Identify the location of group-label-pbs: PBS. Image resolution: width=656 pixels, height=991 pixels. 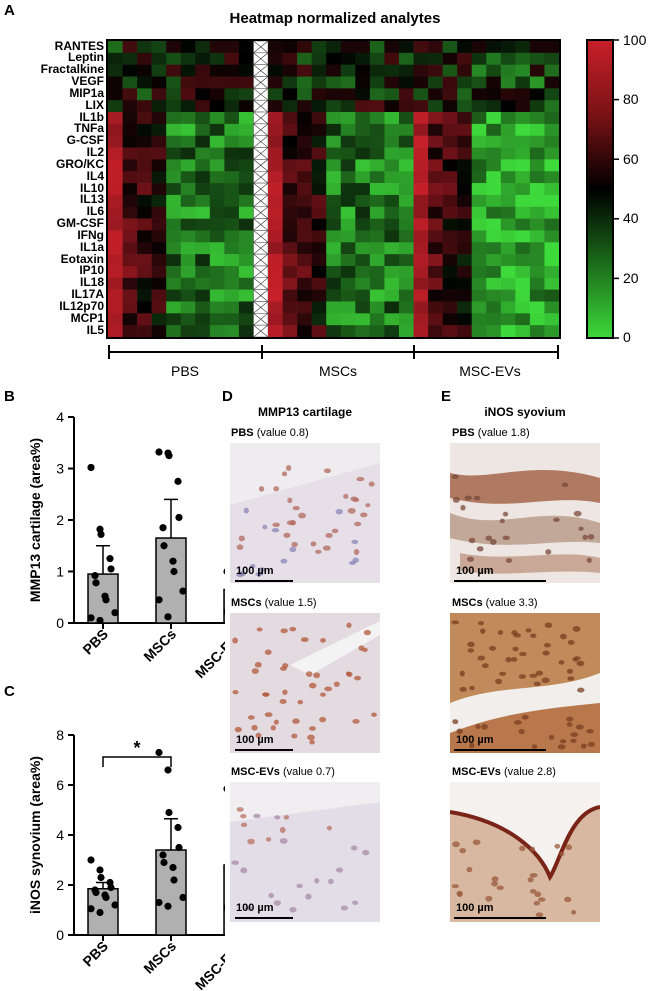
(184, 371).